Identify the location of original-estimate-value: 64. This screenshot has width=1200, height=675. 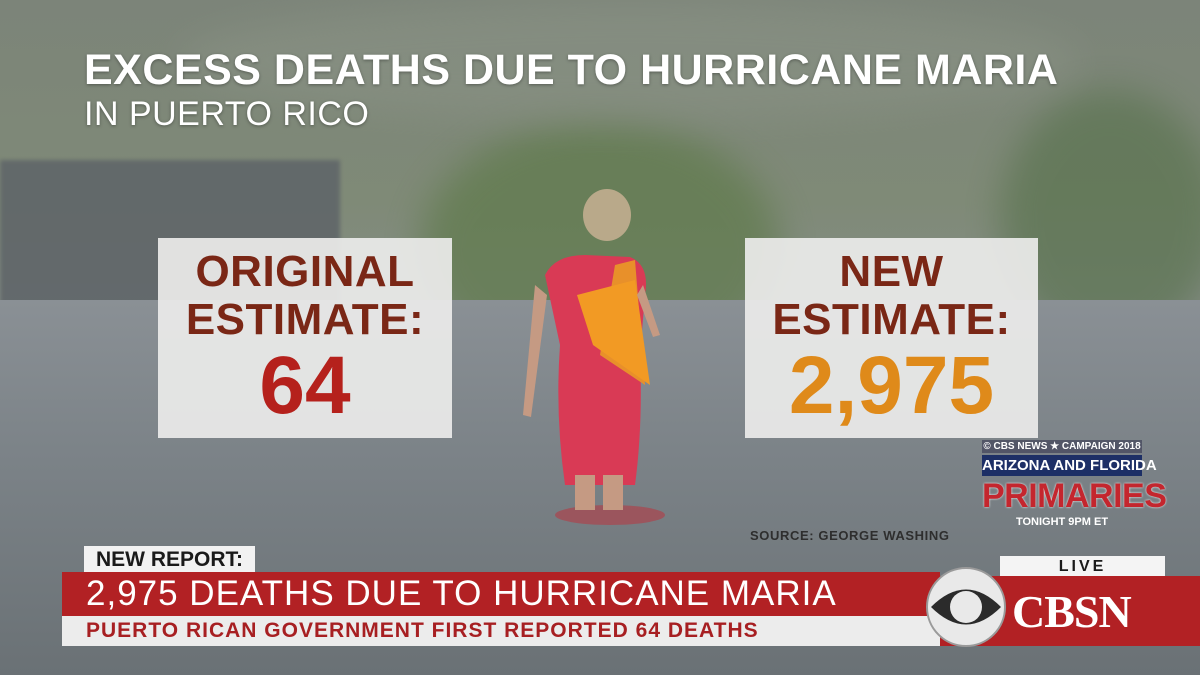
(305, 385).